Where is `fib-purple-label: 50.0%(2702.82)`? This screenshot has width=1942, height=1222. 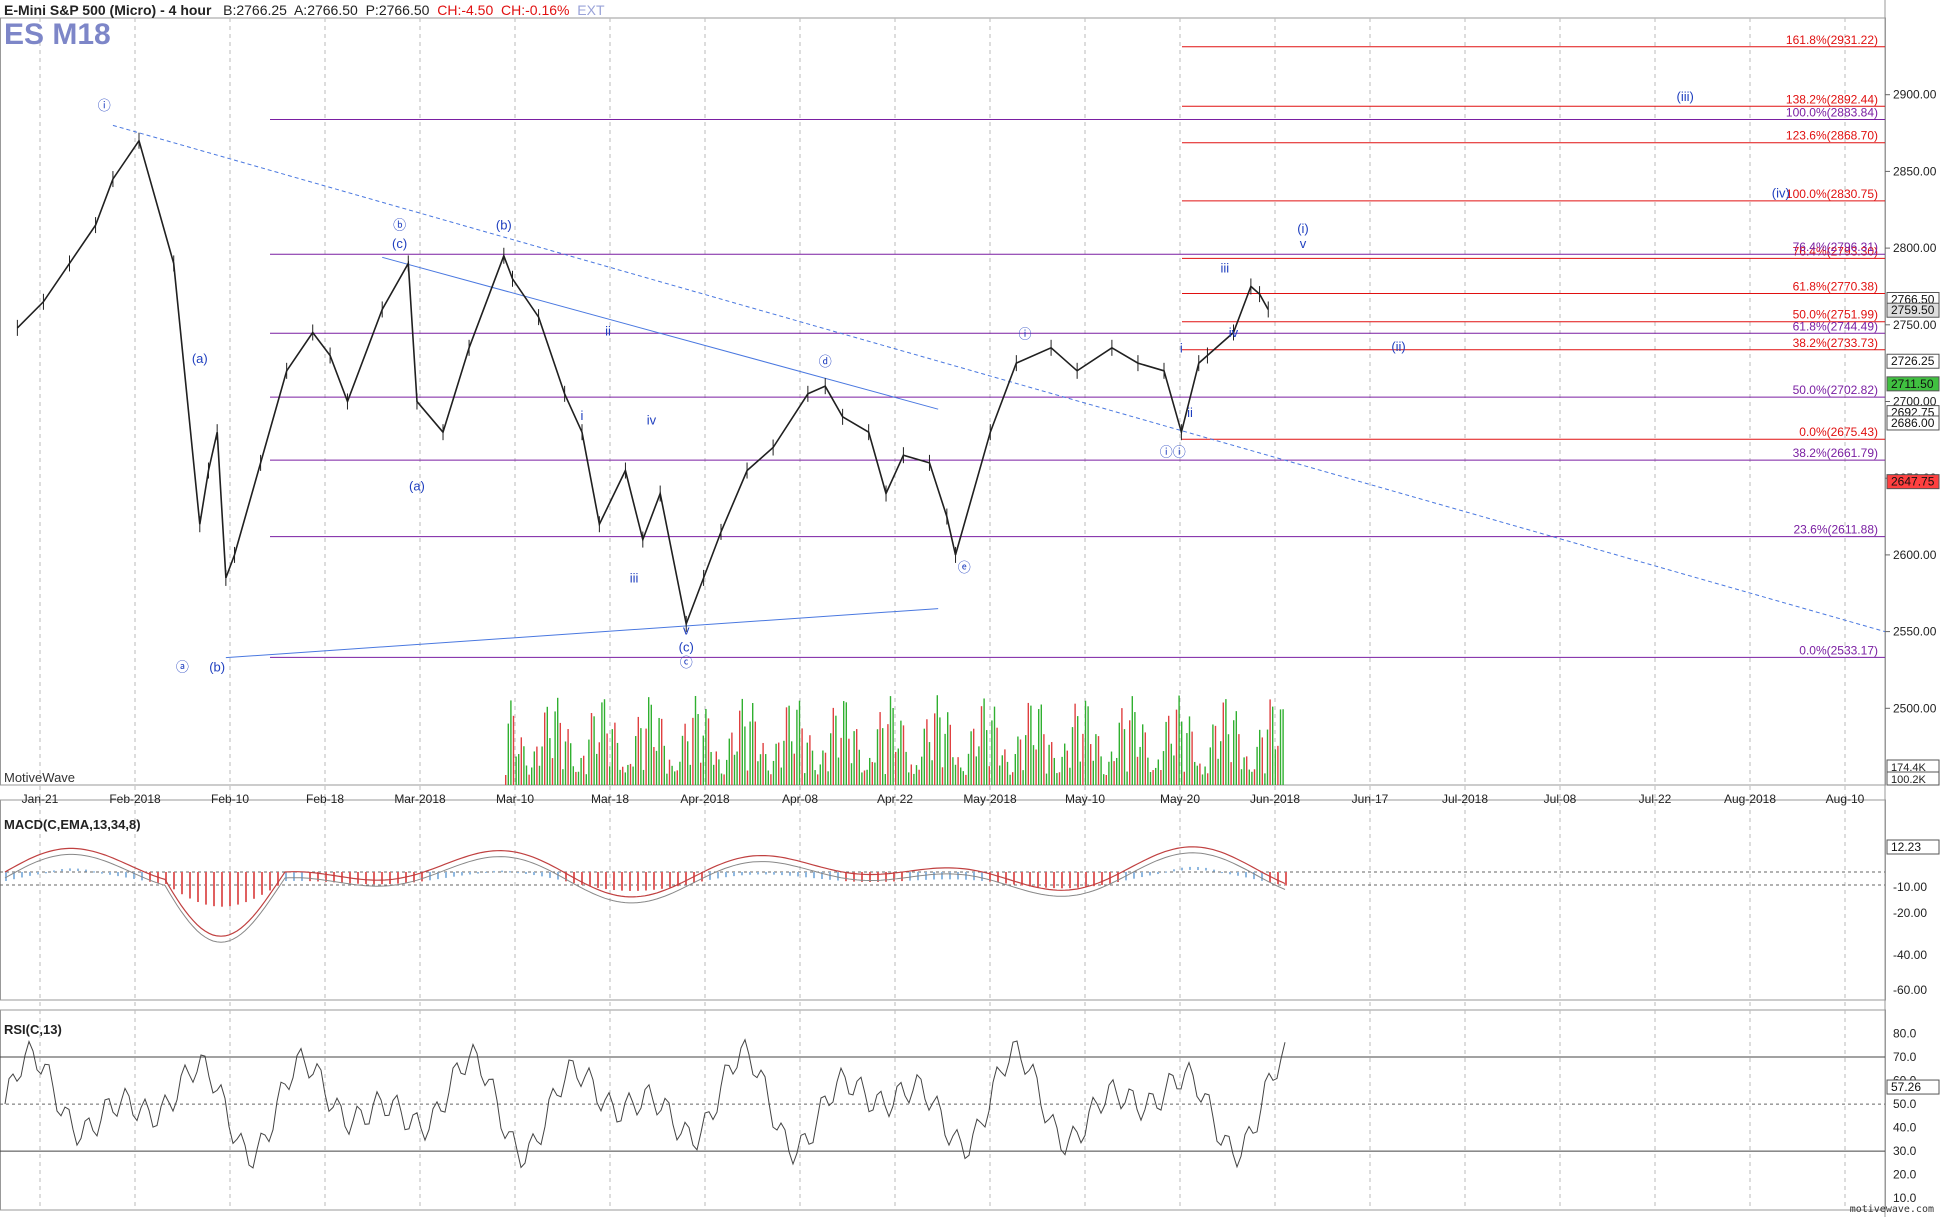
fib-purple-label: 50.0%(2702.82) is located at coordinates (1835, 390).